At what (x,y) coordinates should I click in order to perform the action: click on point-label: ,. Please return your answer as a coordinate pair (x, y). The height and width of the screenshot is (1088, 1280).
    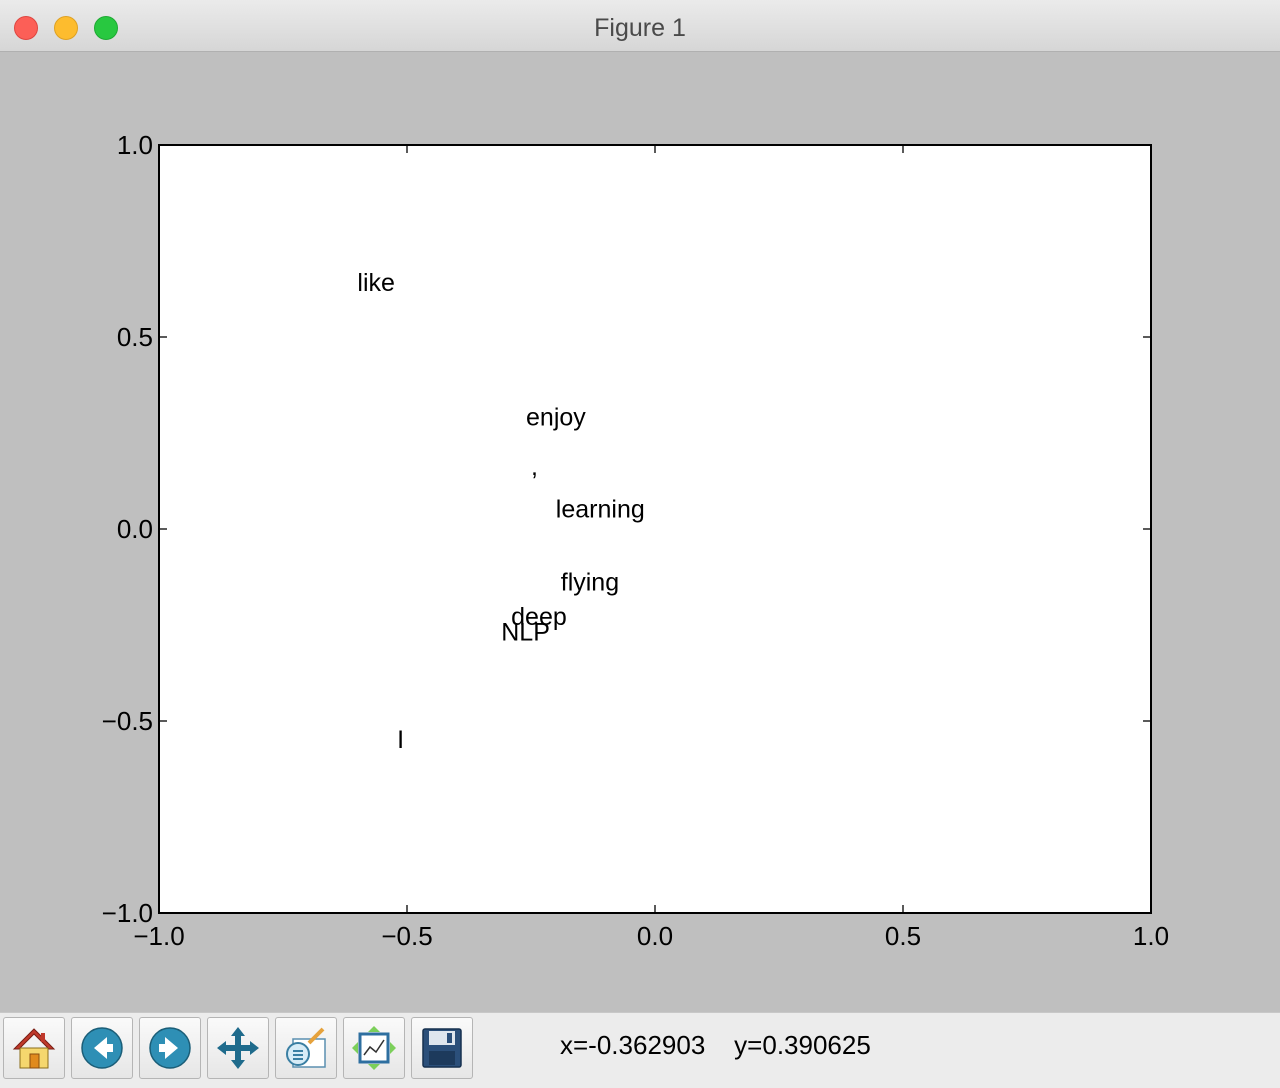
    Looking at the image, I should click on (534, 467).